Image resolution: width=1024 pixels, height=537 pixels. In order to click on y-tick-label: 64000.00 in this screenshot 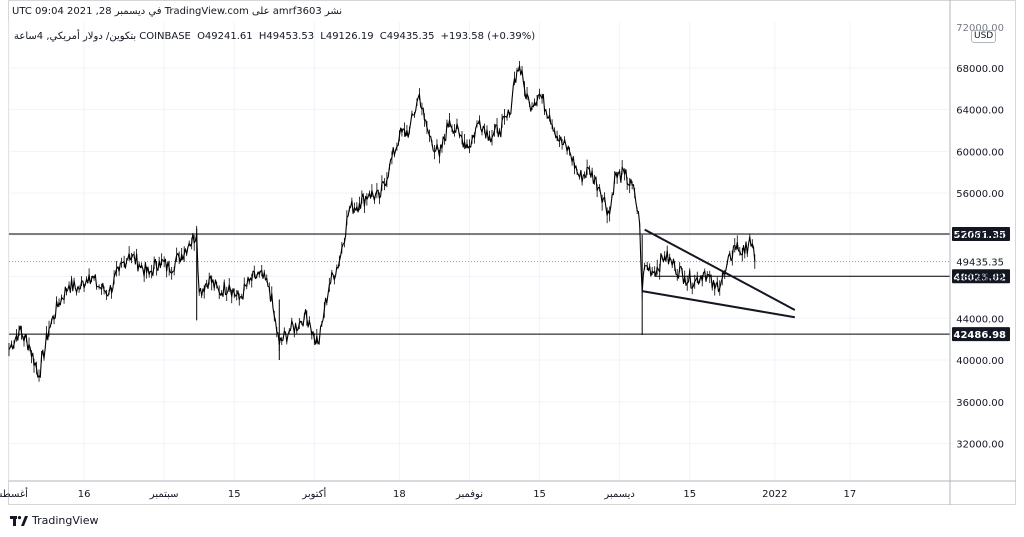, I will do `click(980, 111)`.